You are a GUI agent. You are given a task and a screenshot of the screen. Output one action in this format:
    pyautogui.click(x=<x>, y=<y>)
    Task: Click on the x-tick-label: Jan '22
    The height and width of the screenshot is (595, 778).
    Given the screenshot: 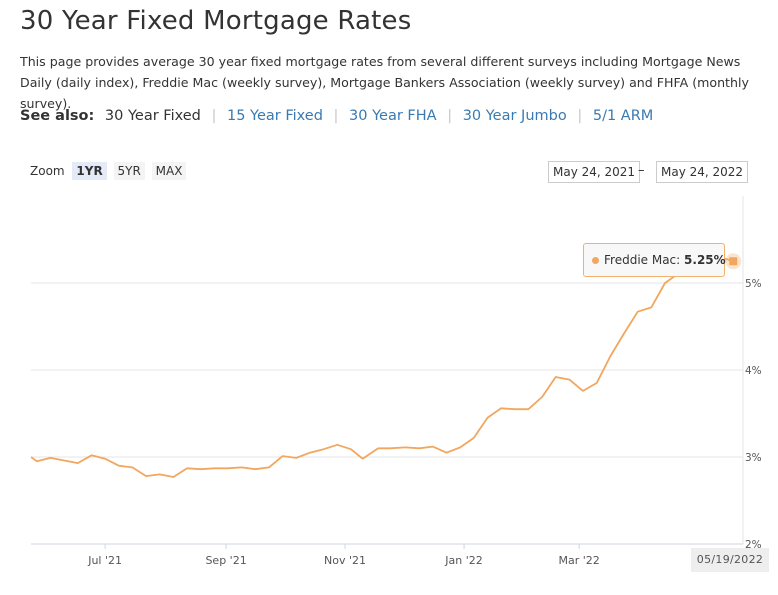 What is the action you would take?
    pyautogui.click(x=463, y=560)
    